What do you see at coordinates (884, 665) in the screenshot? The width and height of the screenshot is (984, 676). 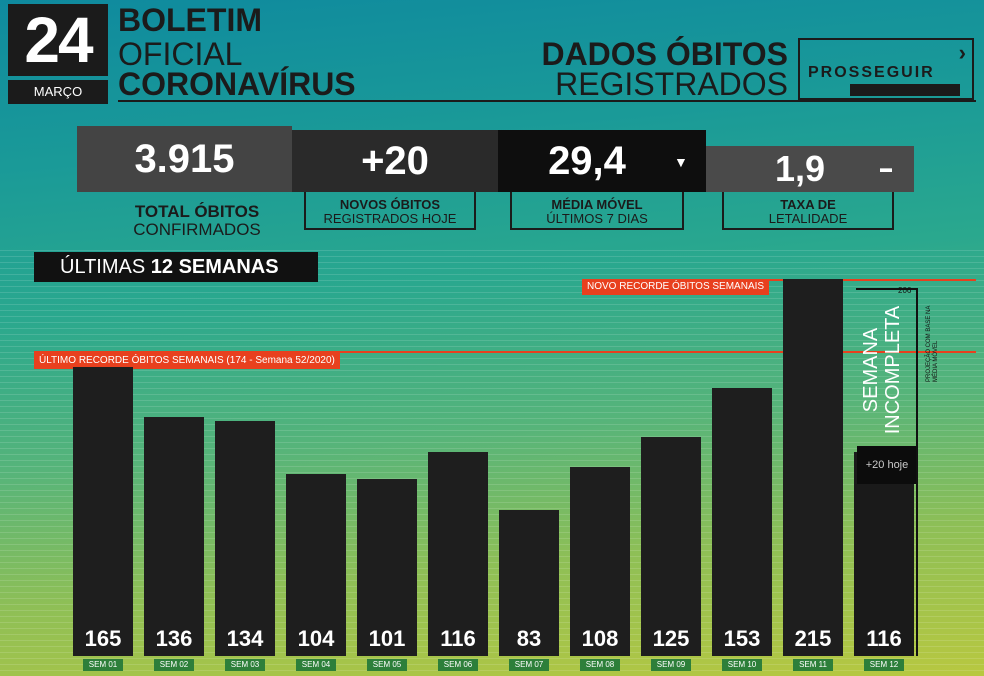 I see `category-tag: SEM 12` at bounding box center [884, 665].